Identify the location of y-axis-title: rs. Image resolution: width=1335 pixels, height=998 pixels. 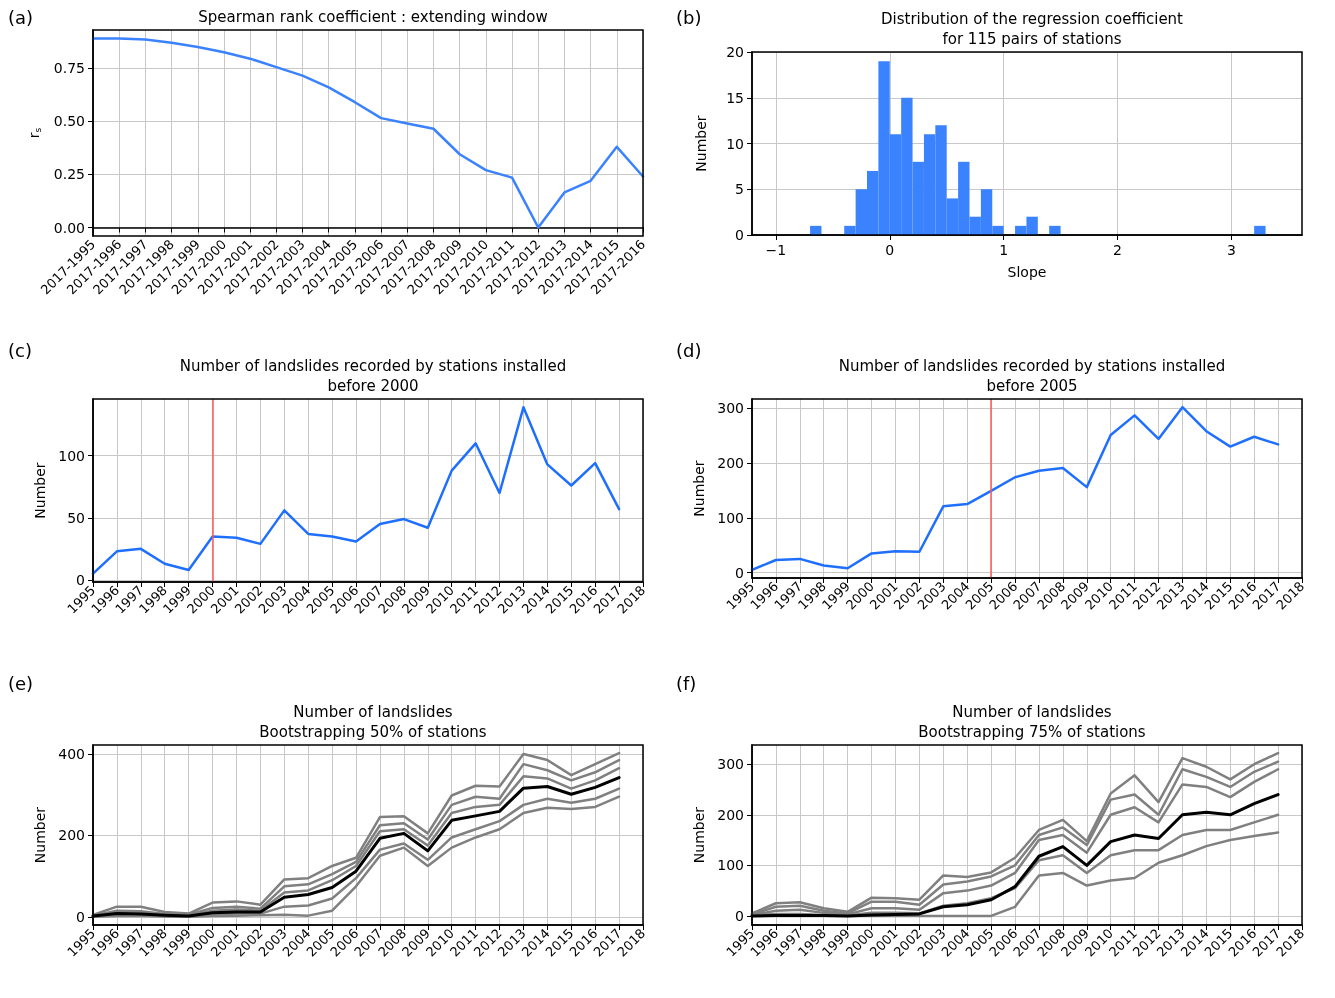
(35, 133).